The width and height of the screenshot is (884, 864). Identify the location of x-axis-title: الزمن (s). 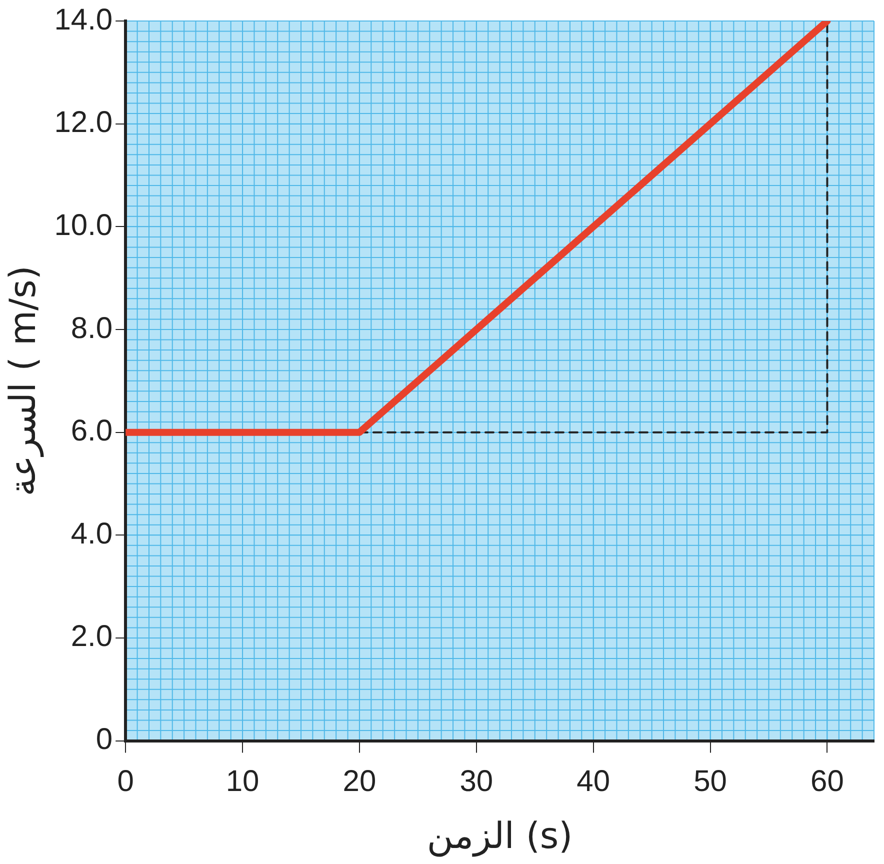
(499, 836).